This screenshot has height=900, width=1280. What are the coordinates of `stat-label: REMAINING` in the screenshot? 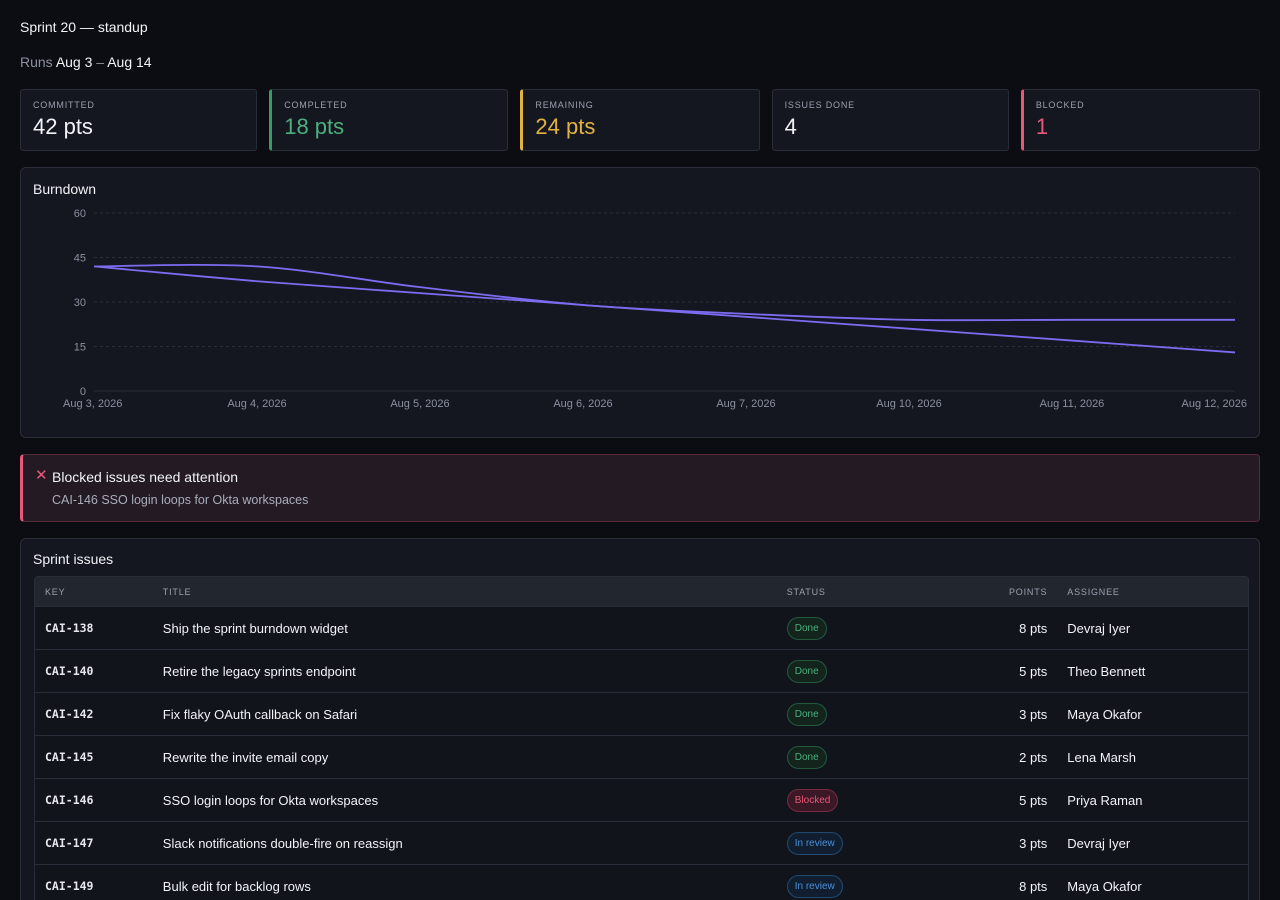 It's located at (564, 105).